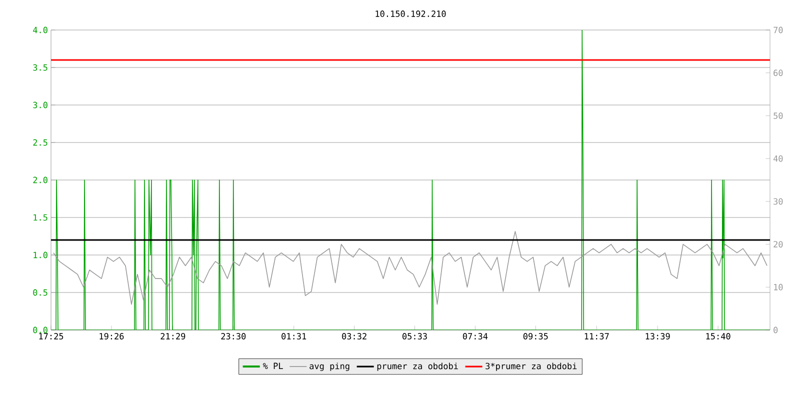 The height and width of the screenshot is (400, 800). What do you see at coordinates (294, 336) in the screenshot?
I see `x-tick-label: 01:31` at bounding box center [294, 336].